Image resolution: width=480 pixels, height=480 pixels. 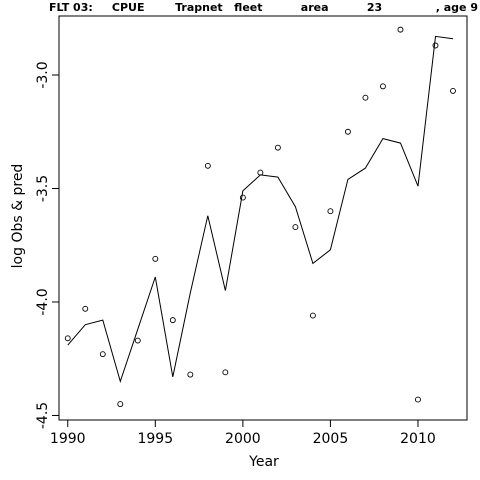 What do you see at coordinates (68, 439) in the screenshot?
I see `x-tick-label: 1990` at bounding box center [68, 439].